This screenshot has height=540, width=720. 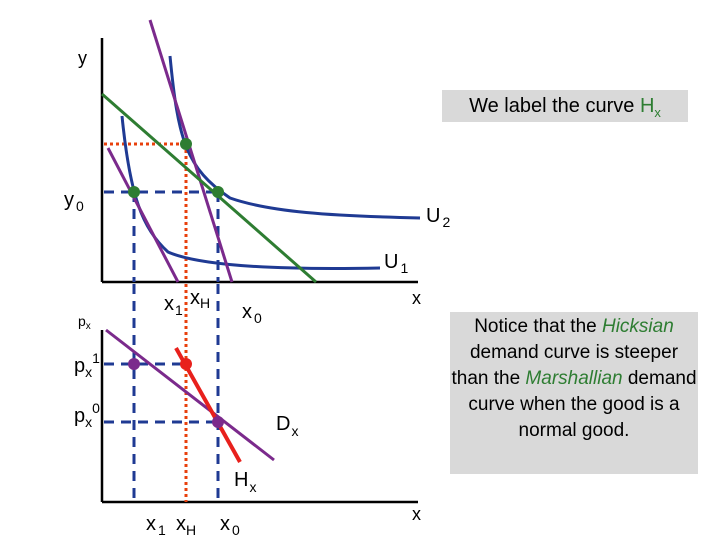 I want to click on bottom-panel-axes, so click(x=259, y=417).